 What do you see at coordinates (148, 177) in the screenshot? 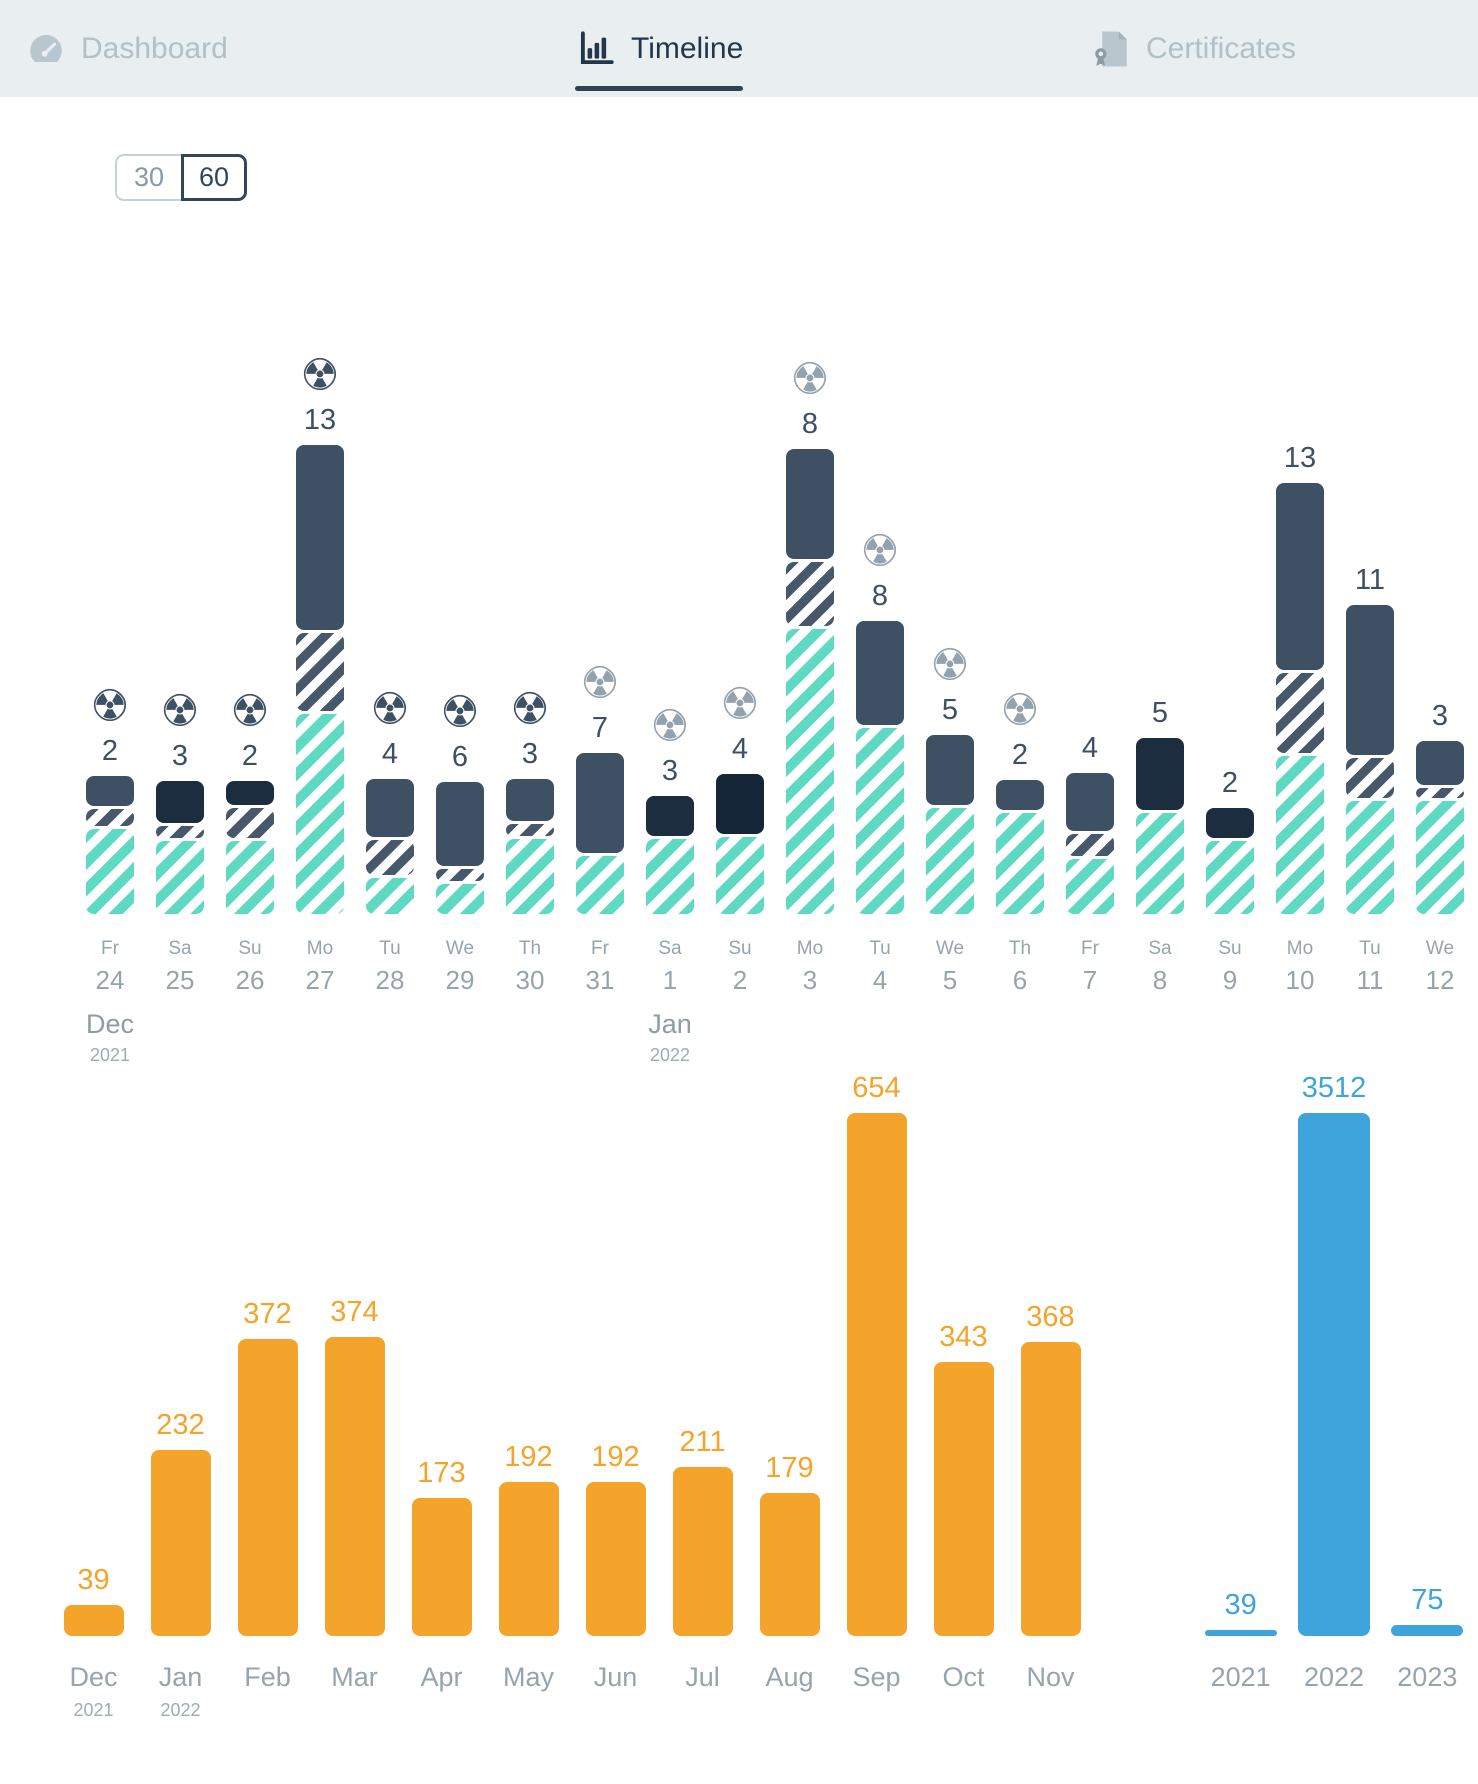
I see `range-option-30: 30` at bounding box center [148, 177].